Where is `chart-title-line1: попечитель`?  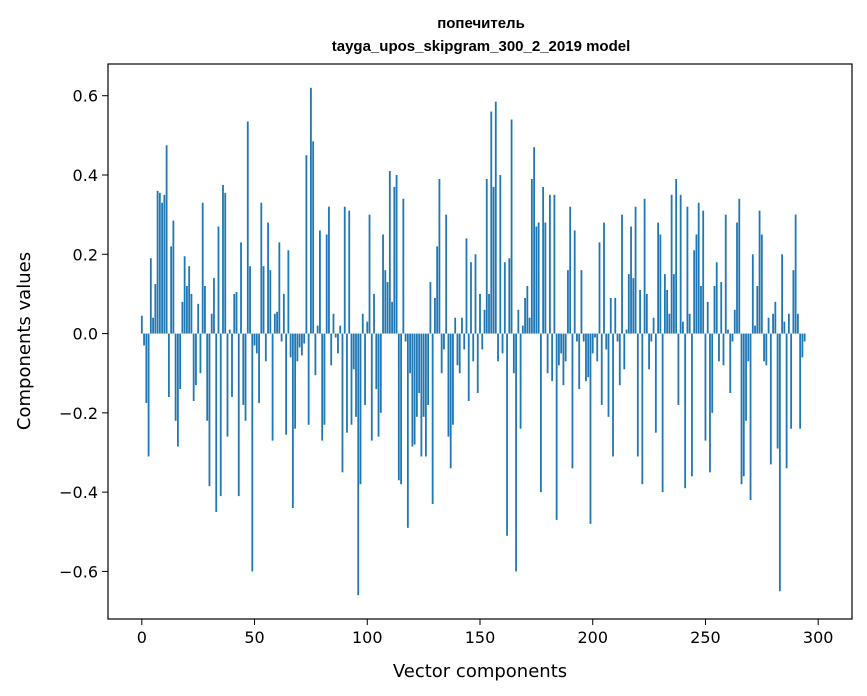
chart-title-line1: попечитель is located at coordinates (481, 23).